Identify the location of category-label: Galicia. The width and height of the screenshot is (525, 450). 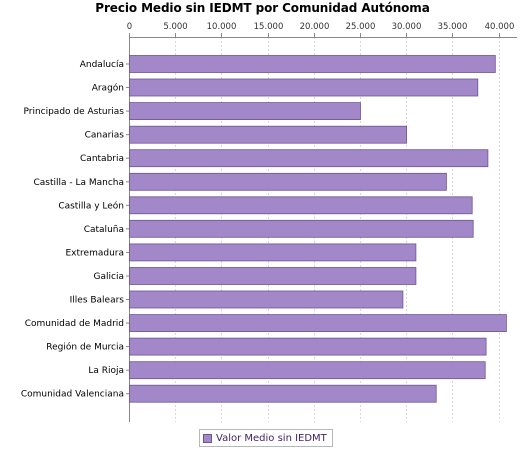
(109, 277).